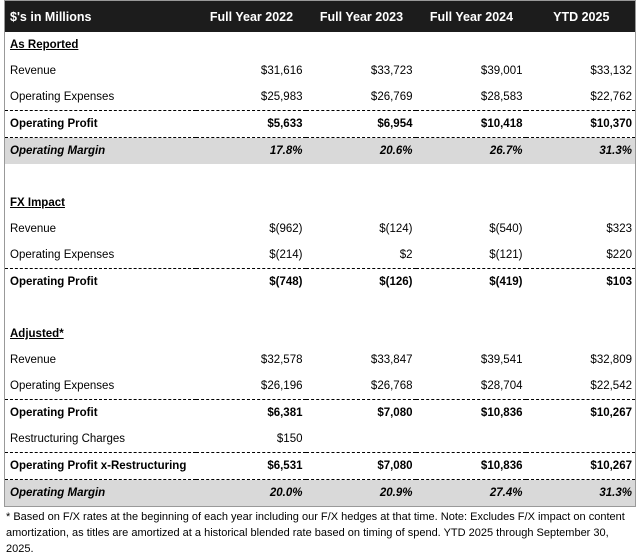 The width and height of the screenshot is (640, 558). I want to click on value-cell: $32,578, so click(281, 360).